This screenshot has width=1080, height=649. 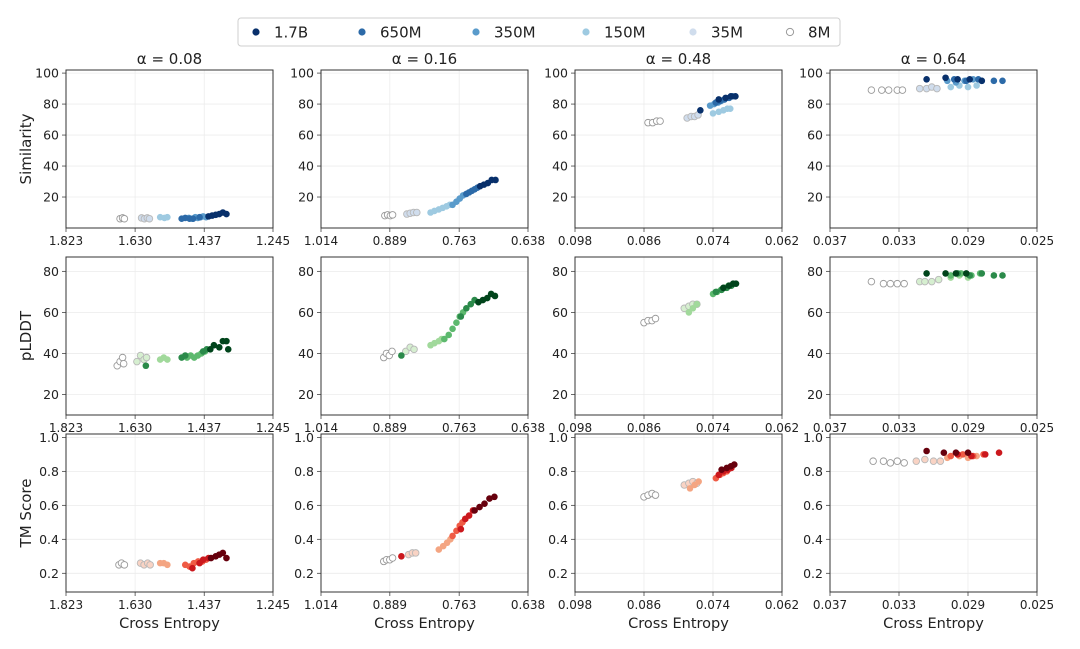 I want to click on x-tick-label: 1.823, so click(x=66, y=241).